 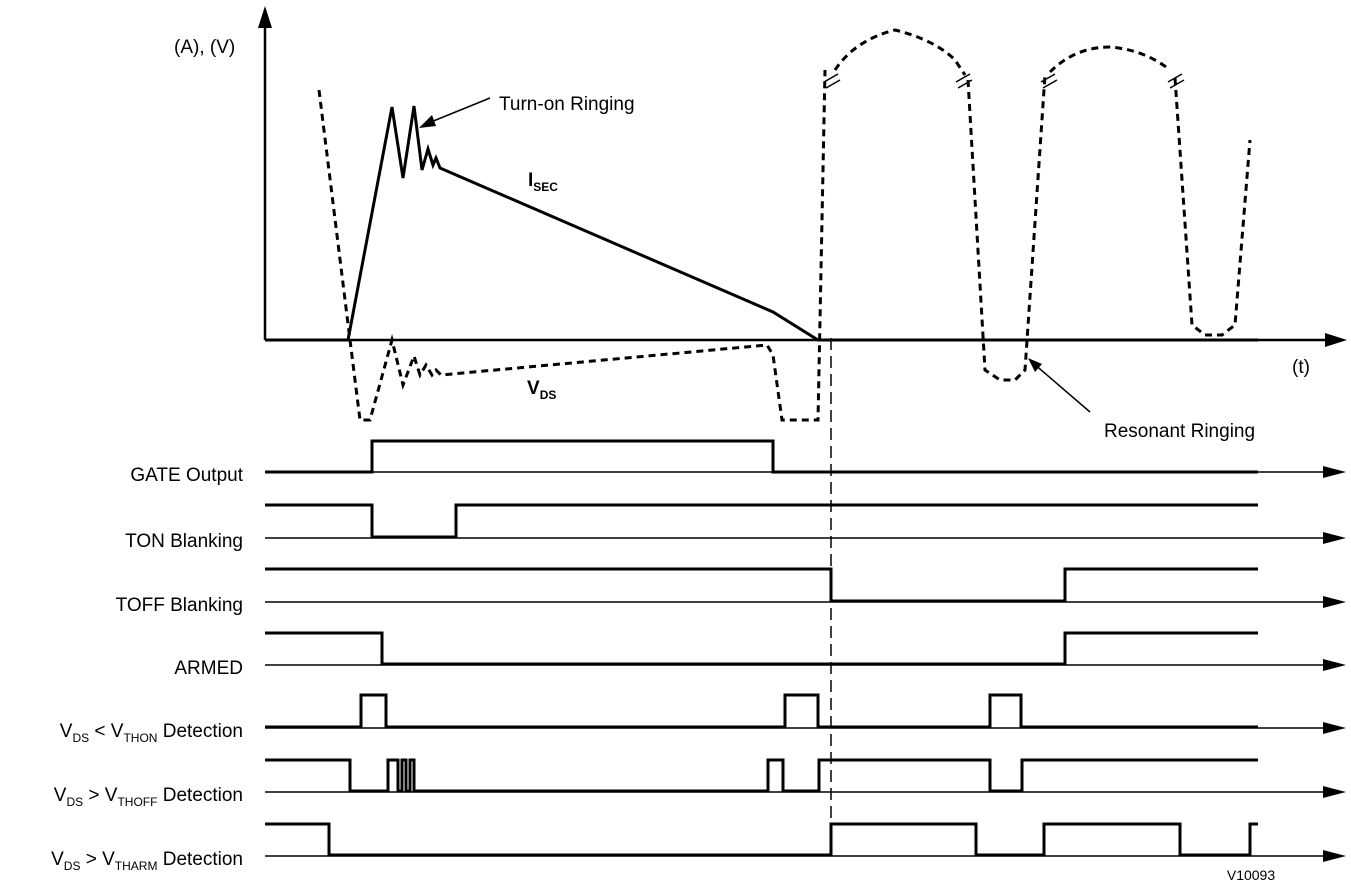 What do you see at coordinates (761, 775) in the screenshot?
I see `vds-gt-vthoff-wave` at bounding box center [761, 775].